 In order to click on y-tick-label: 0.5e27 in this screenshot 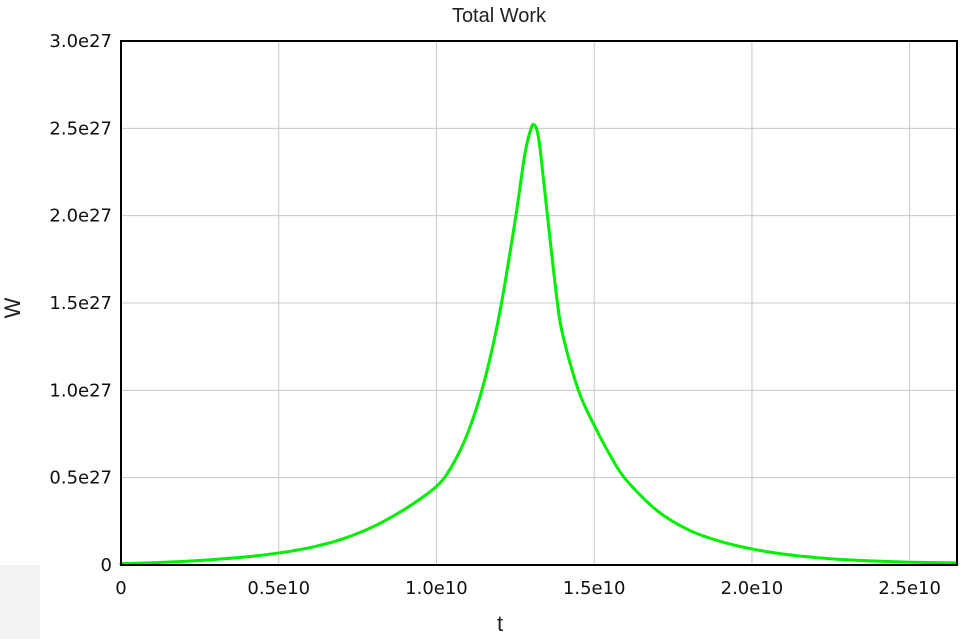, I will do `click(80, 478)`.